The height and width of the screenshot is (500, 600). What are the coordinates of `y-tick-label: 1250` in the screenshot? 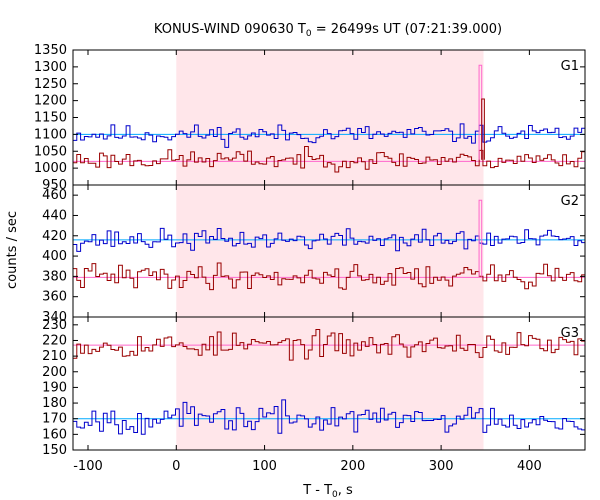 It's located at (50, 84).